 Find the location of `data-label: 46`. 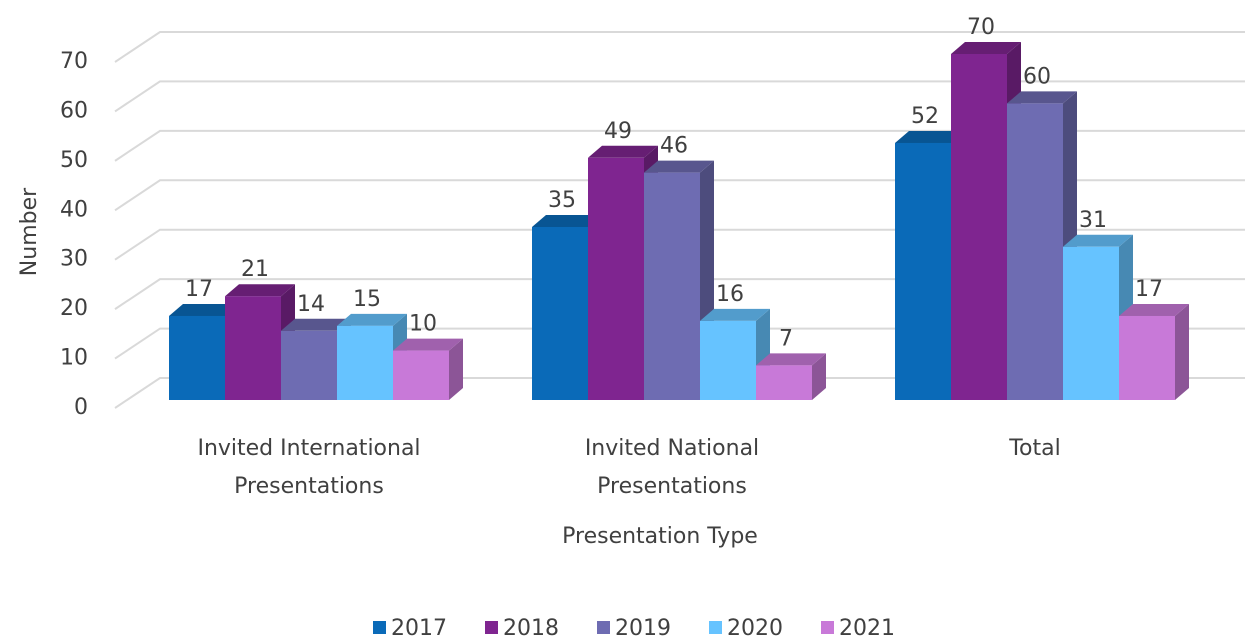

data-label: 46 is located at coordinates (674, 146).